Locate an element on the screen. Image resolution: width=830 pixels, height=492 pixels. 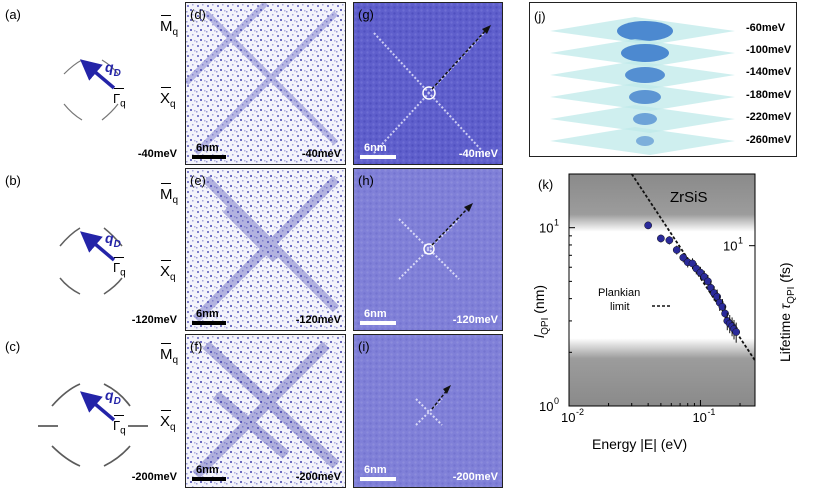
layer-energy-label: -140meV is located at coordinates (769, 72).